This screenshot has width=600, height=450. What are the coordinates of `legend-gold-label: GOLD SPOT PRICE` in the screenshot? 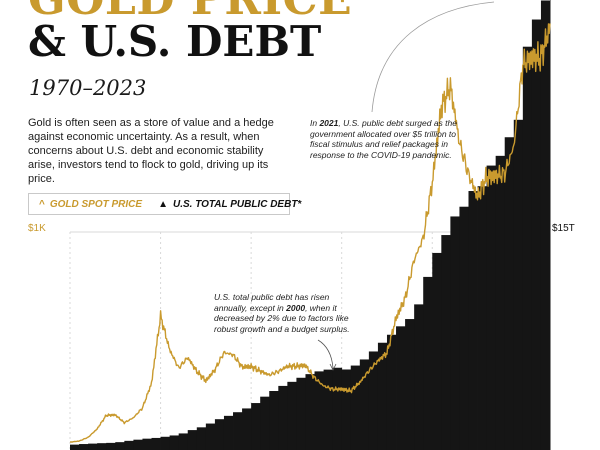 It's located at (96, 204).